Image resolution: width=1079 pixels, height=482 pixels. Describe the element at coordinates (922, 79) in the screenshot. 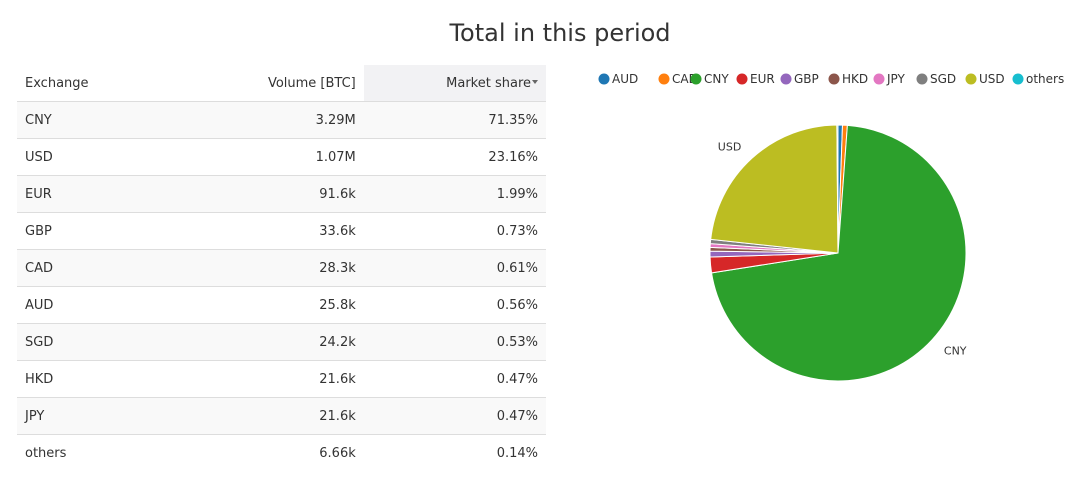

I see `legend-marker-SGD` at that location.